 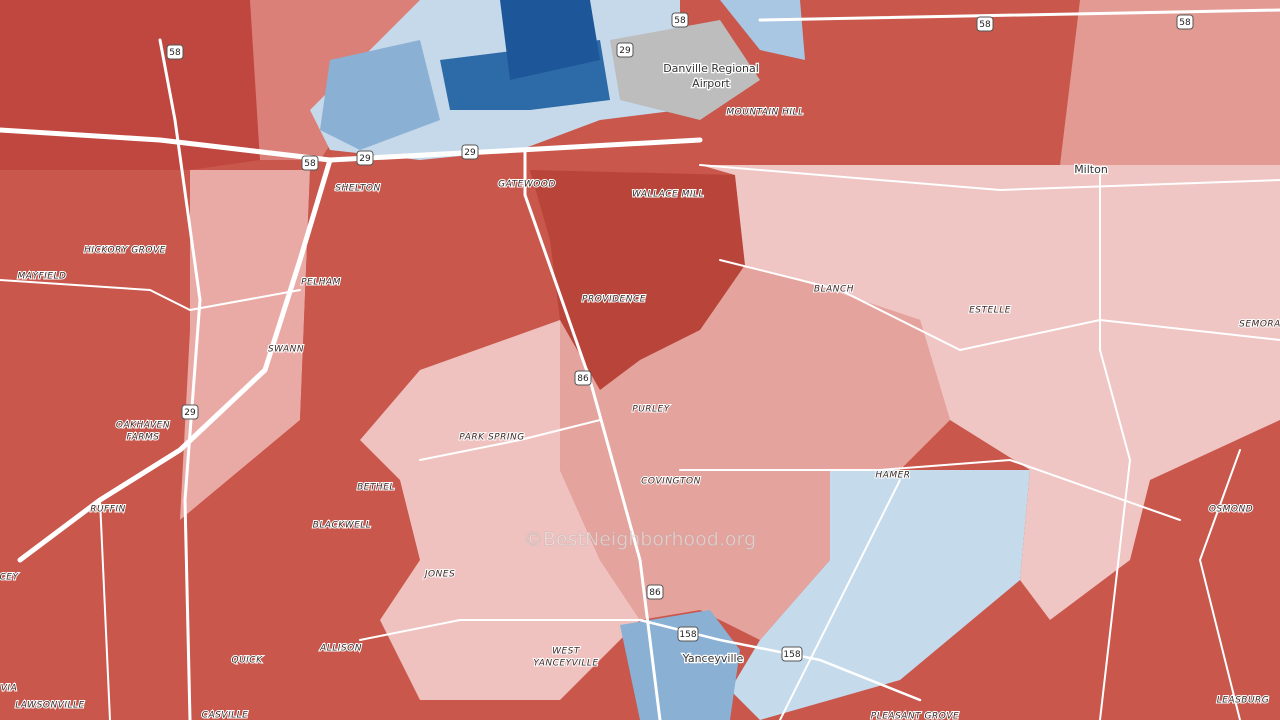 What do you see at coordinates (9, 578) in the screenshot?
I see `place-label: CEY` at bounding box center [9, 578].